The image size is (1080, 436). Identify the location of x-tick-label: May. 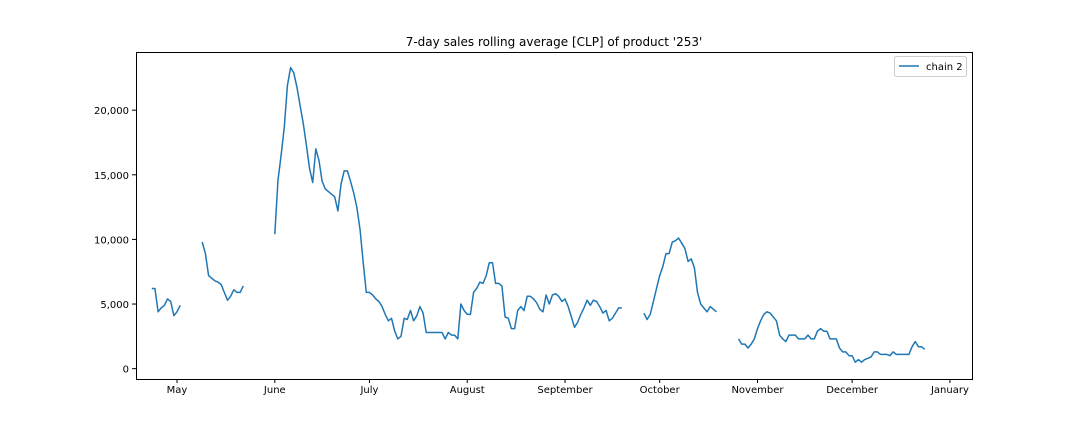
(177, 390).